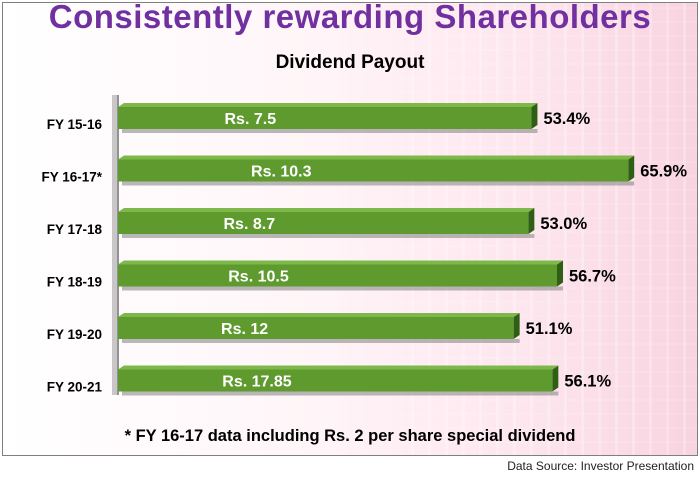 Image resolution: width=700 pixels, height=479 pixels. Describe the element at coordinates (350, 62) in the screenshot. I see `chart-subtitle: Dividend Payout` at that location.